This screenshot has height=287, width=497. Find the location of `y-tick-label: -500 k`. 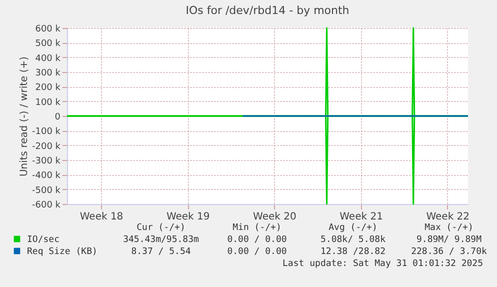

y-tick-label: -500 k is located at coordinates (47, 191).